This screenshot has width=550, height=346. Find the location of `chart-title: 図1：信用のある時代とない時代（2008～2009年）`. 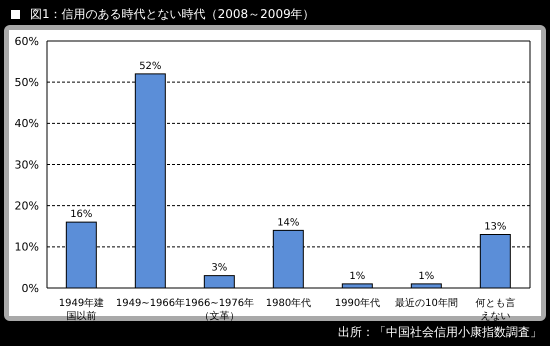

chart-title: 図1：信用のある時代とない時代（2008～2009年） is located at coordinates (172, 14).